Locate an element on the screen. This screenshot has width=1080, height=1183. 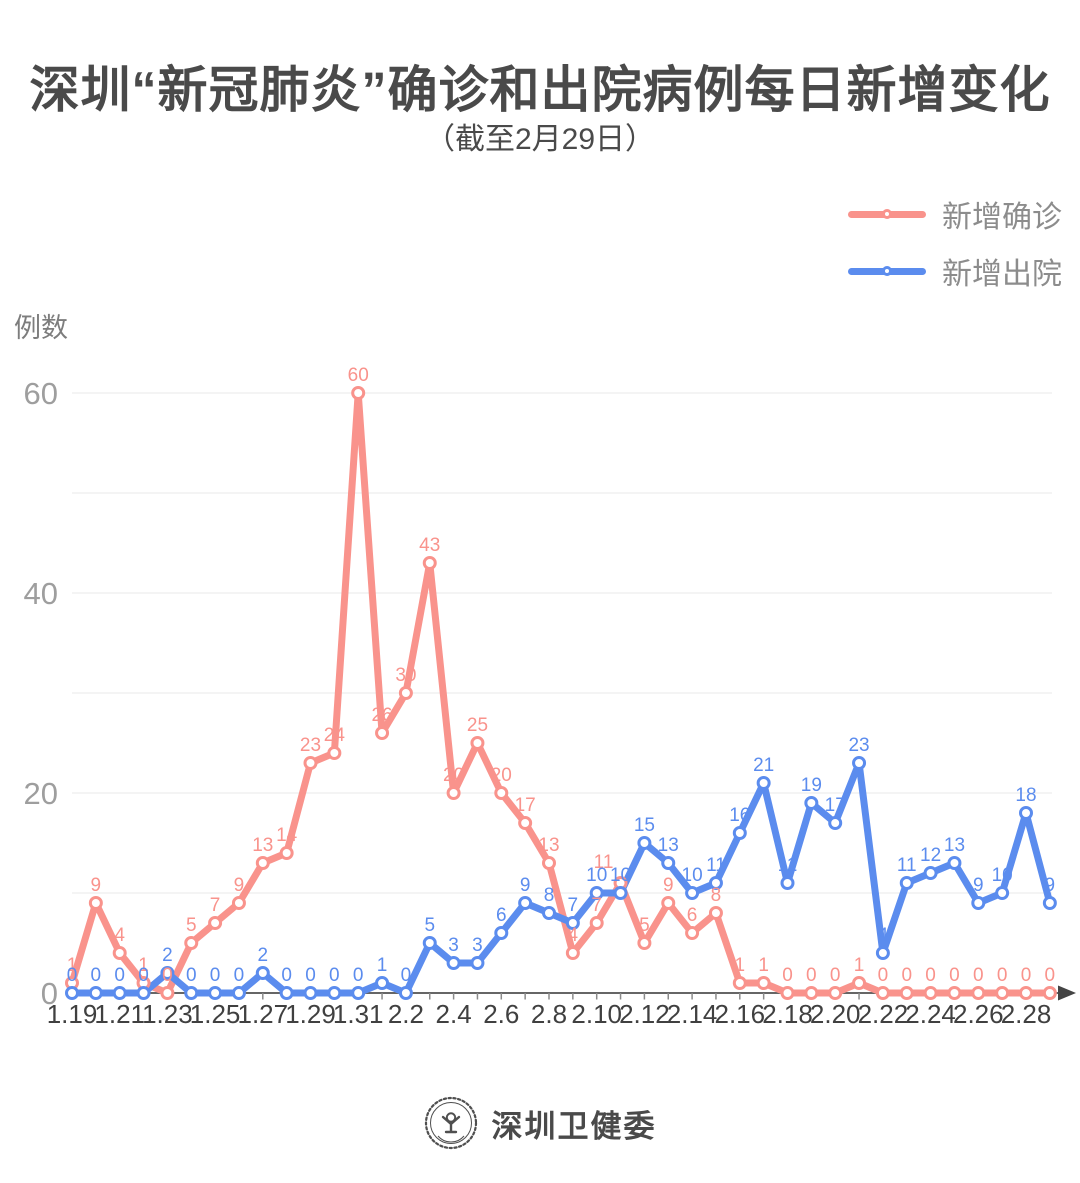
confirmed-data-label: 23 is located at coordinates (310, 745).